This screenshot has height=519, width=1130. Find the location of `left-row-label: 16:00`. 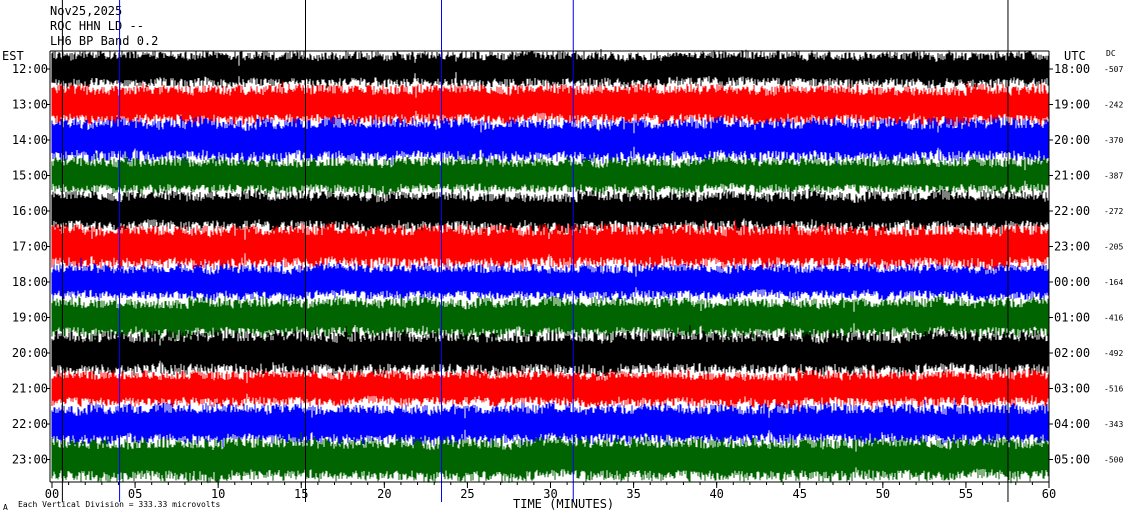

left-row-label: 16:00 is located at coordinates (30, 211).